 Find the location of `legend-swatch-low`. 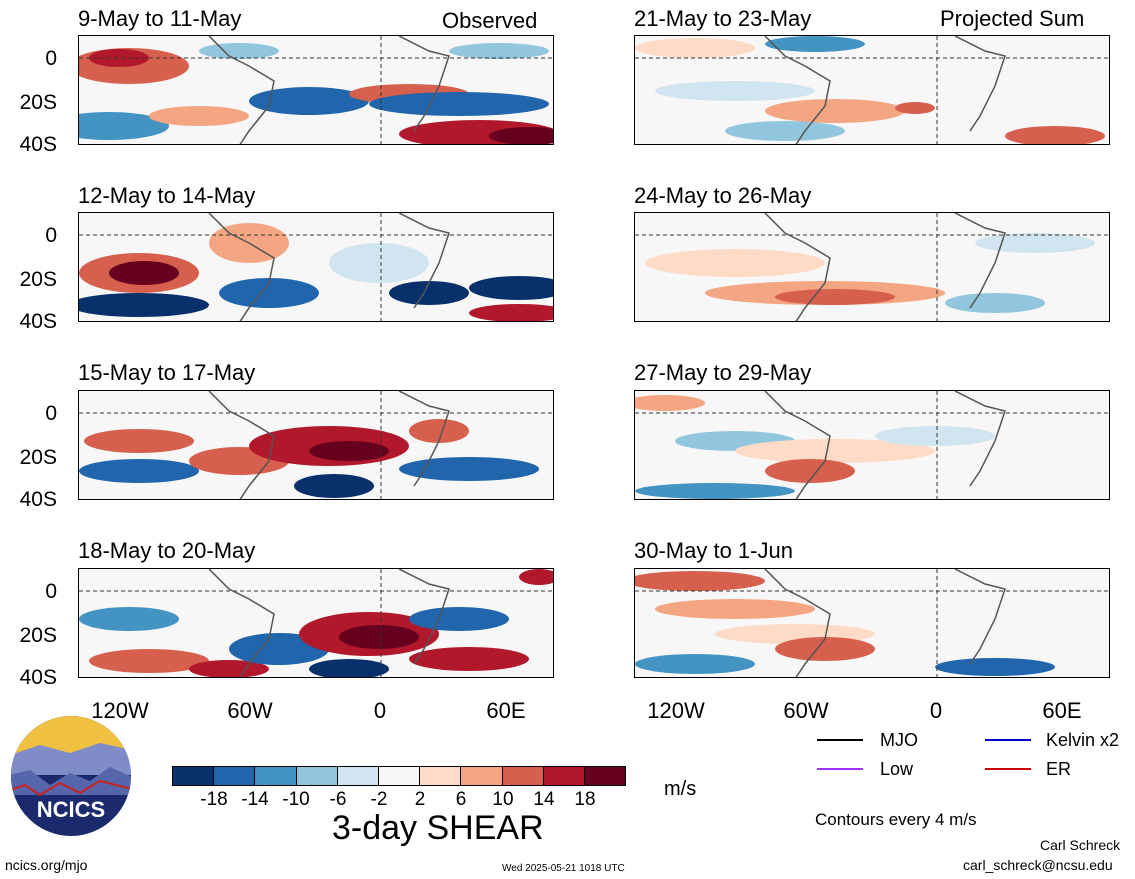

legend-swatch-low is located at coordinates (840, 769).